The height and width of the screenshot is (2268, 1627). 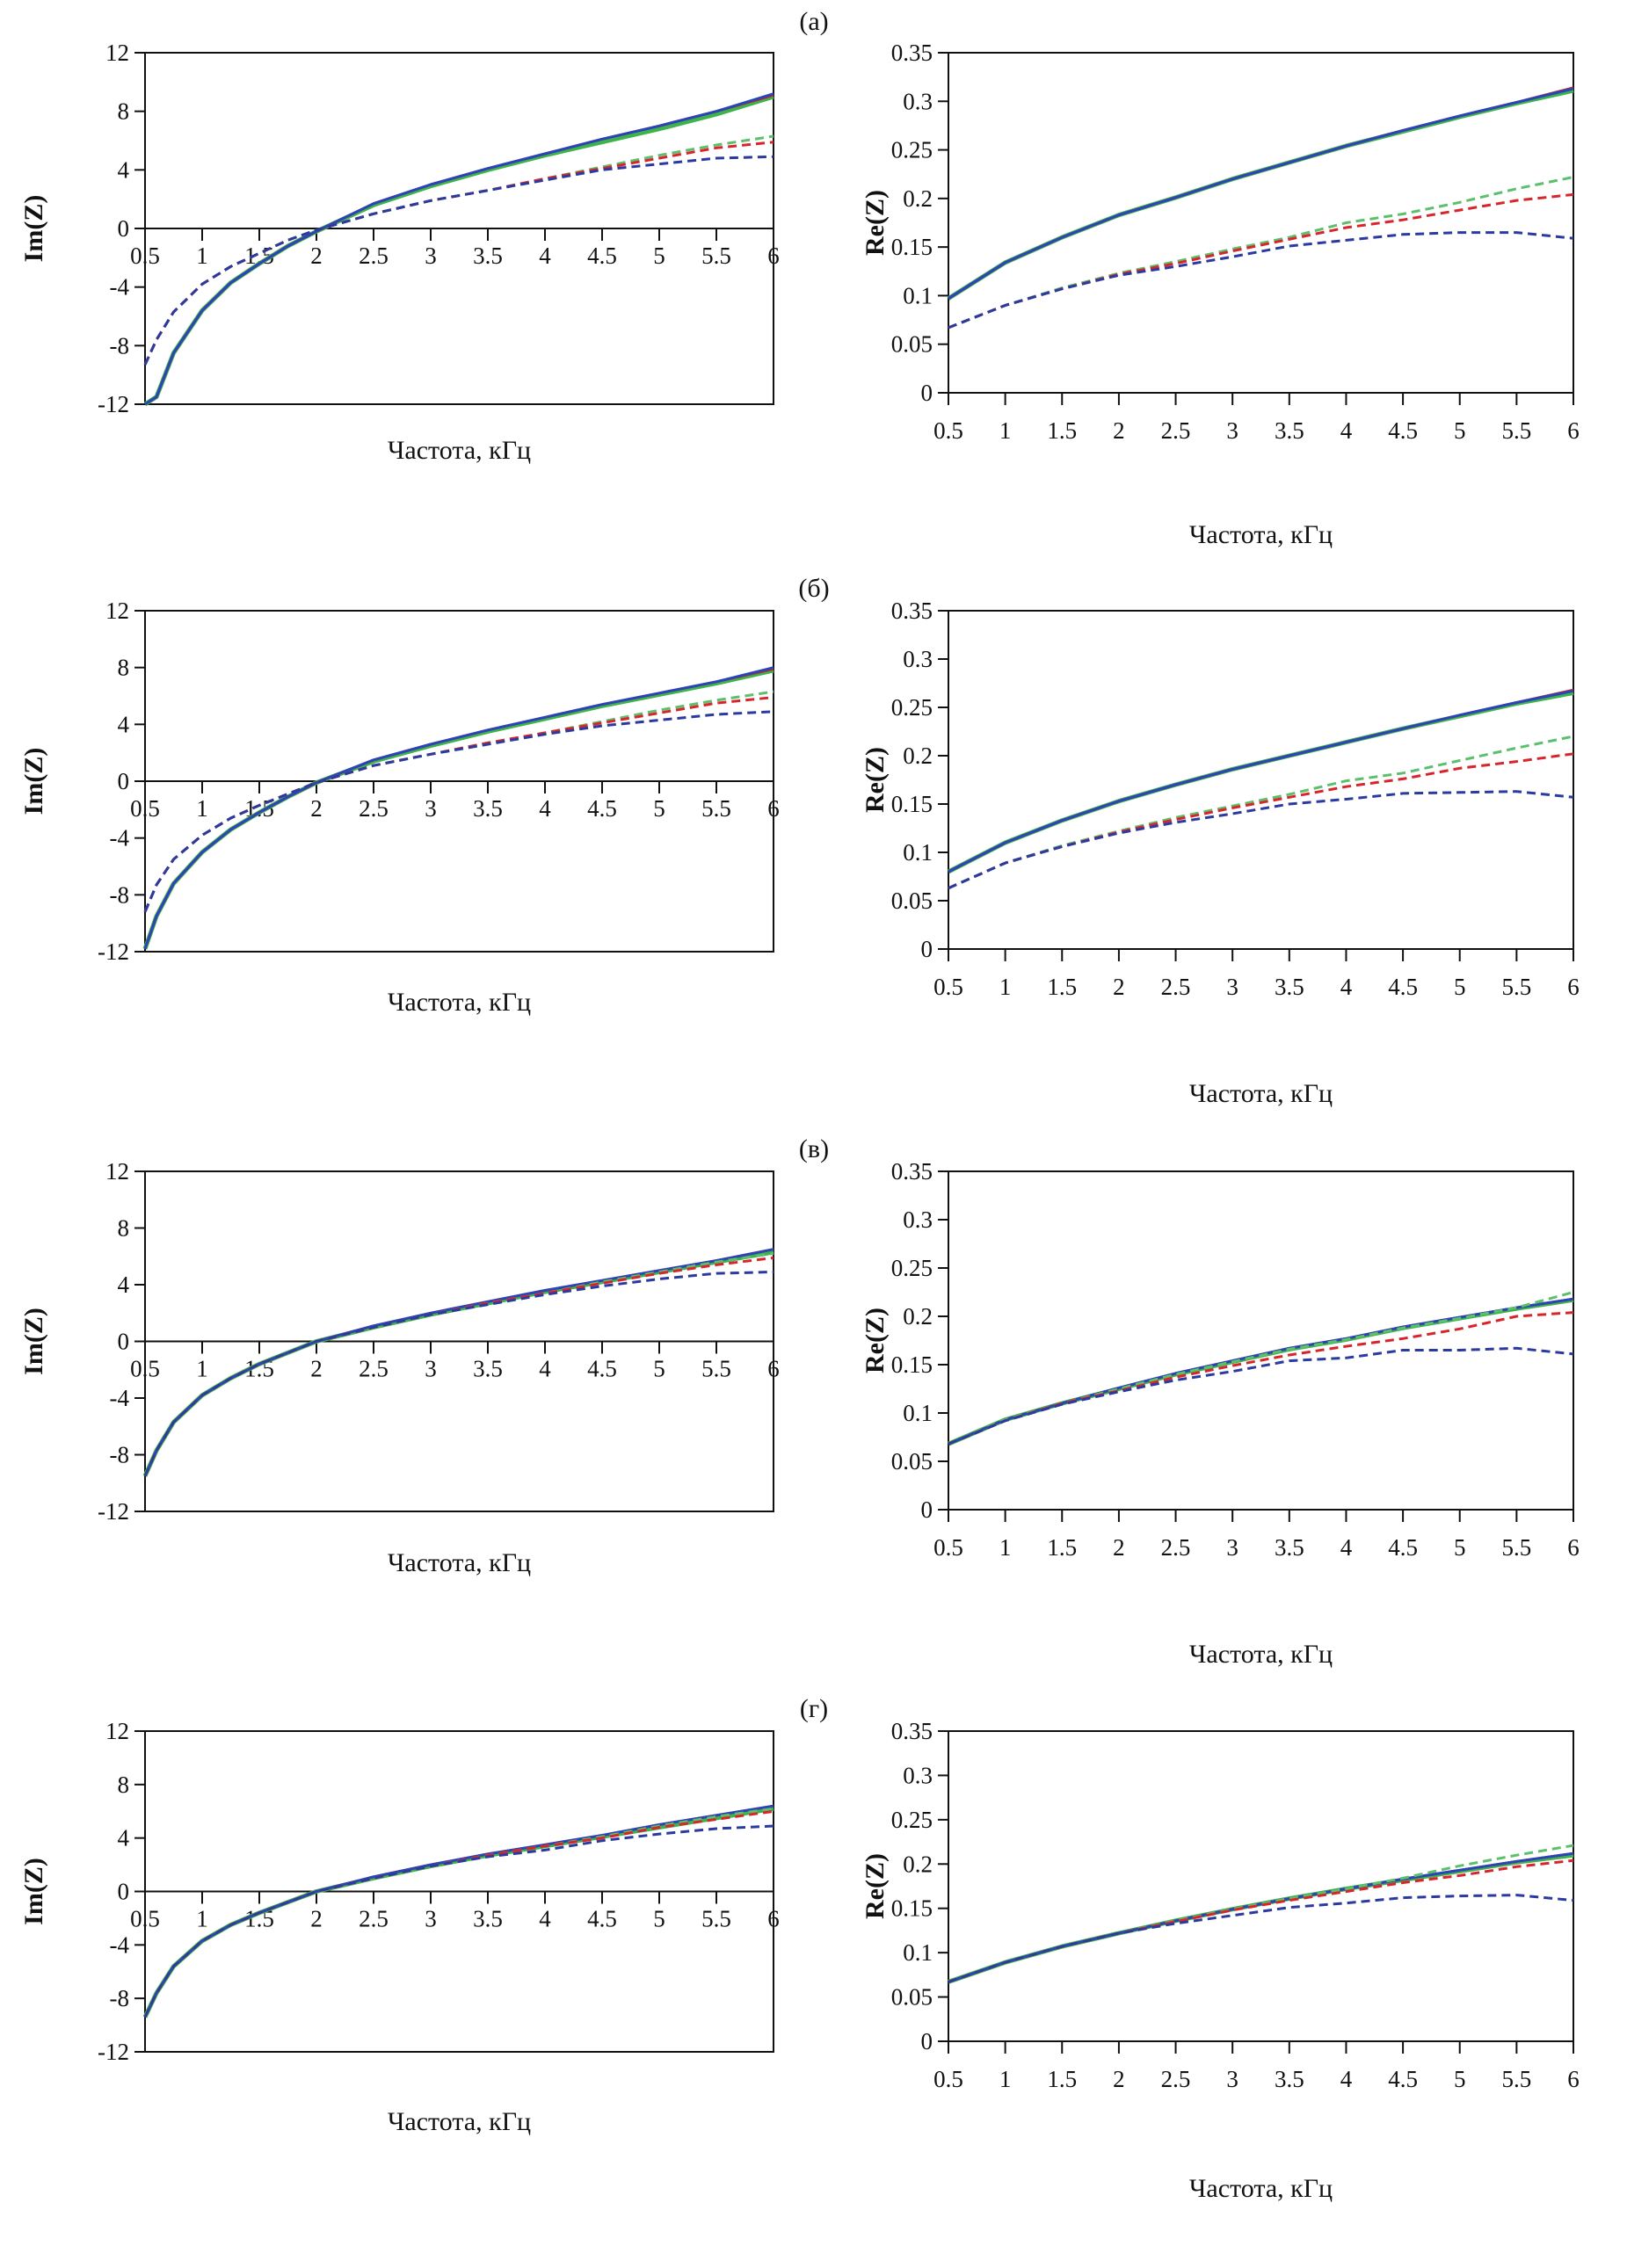 I want to click on panel-label-a: (а), so click(x=813, y=21).